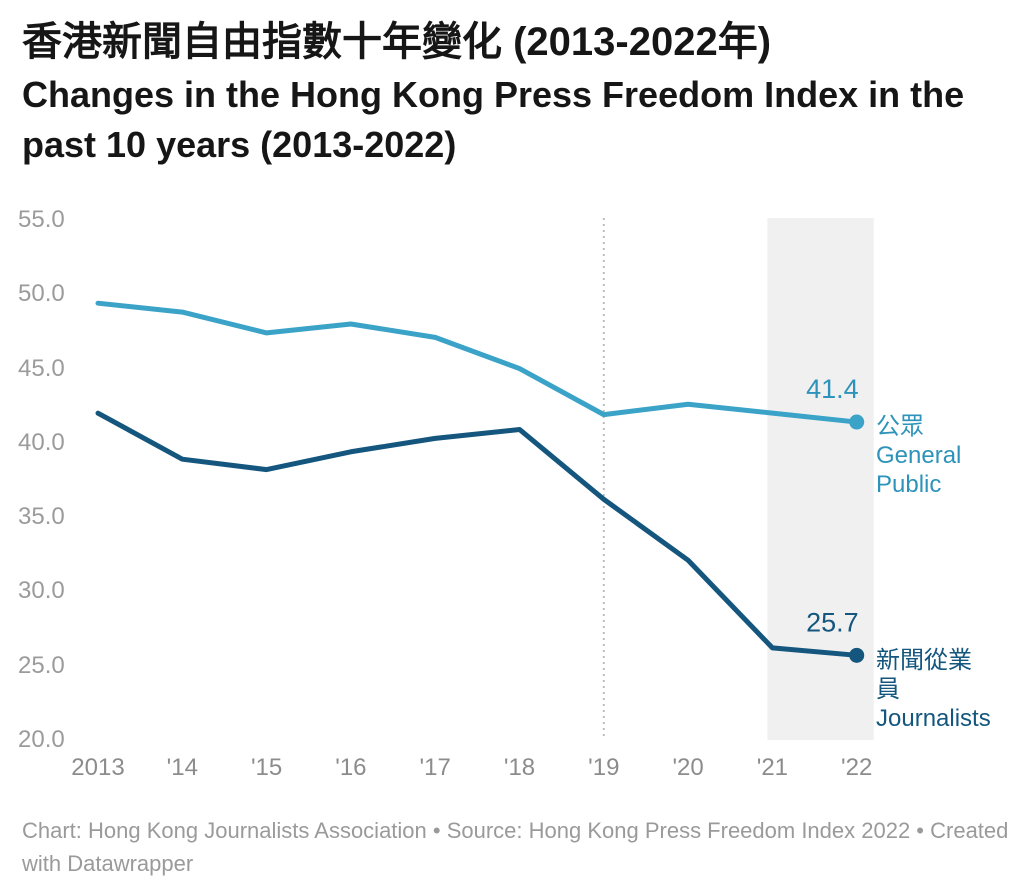  Describe the element at coordinates (519, 767) in the screenshot. I see `x-tick-label: '18` at that location.